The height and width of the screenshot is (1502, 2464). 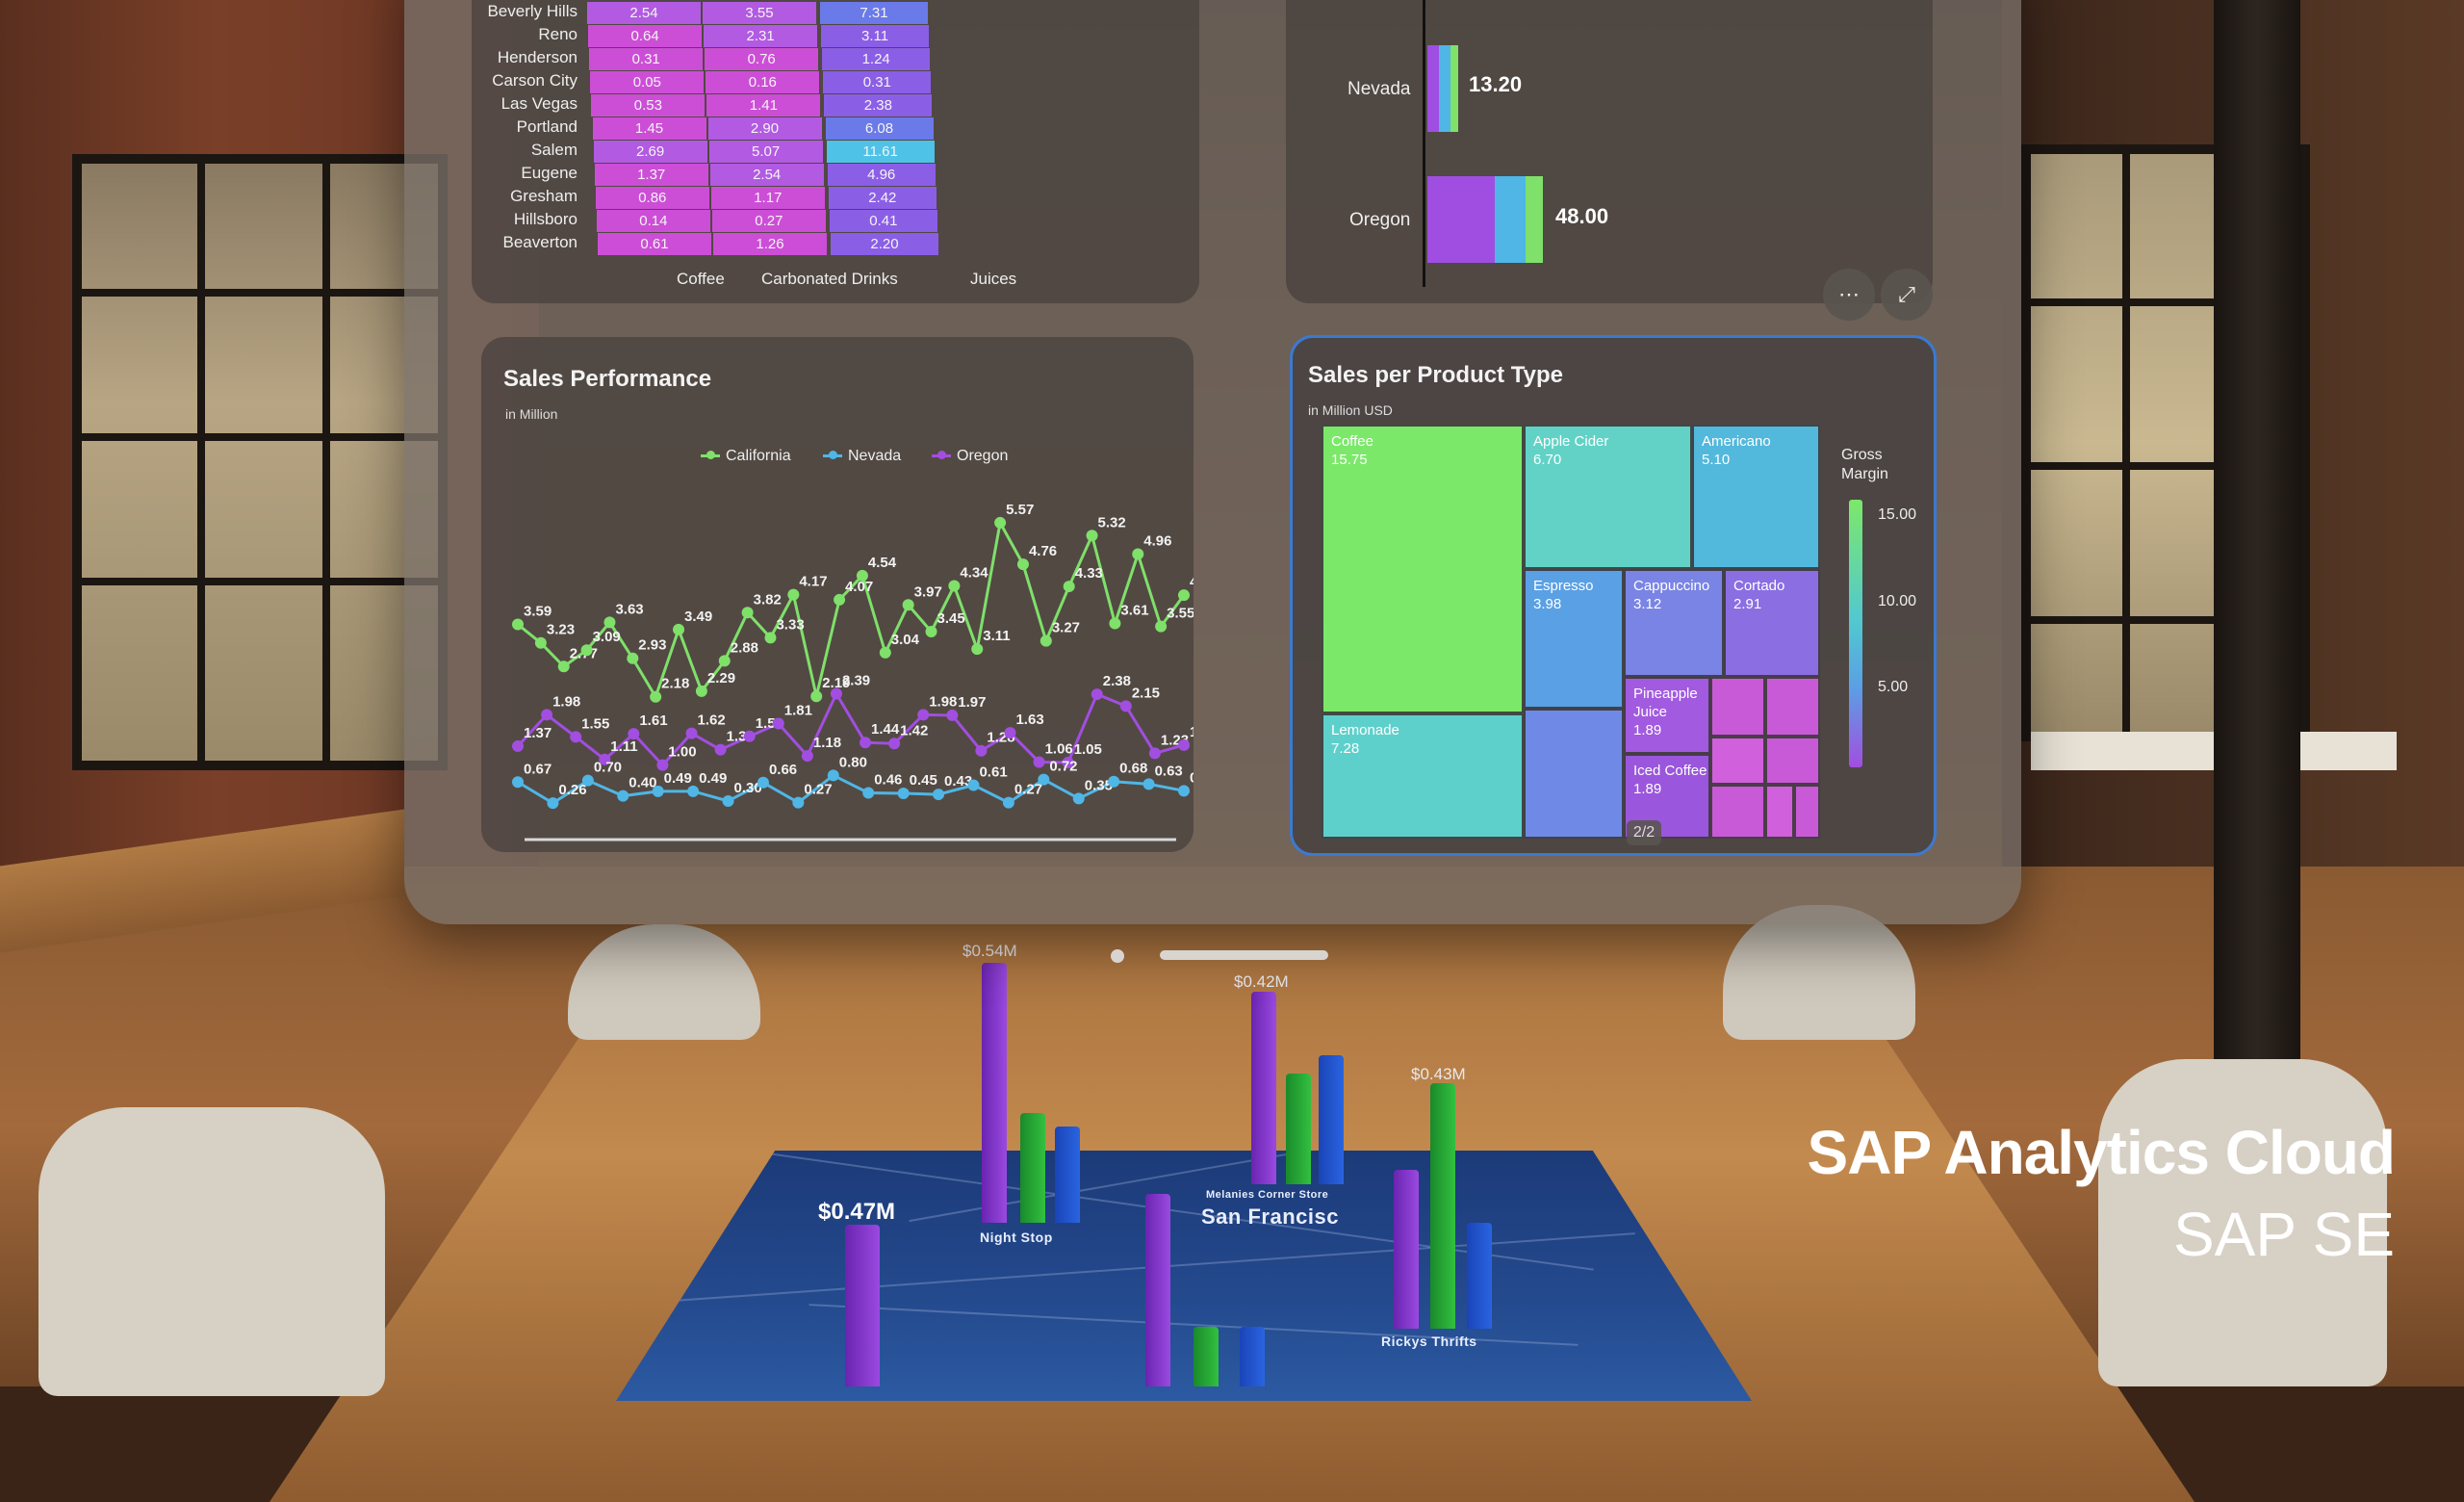 I want to click on heatmap-cell: 7.31, so click(x=874, y=13).